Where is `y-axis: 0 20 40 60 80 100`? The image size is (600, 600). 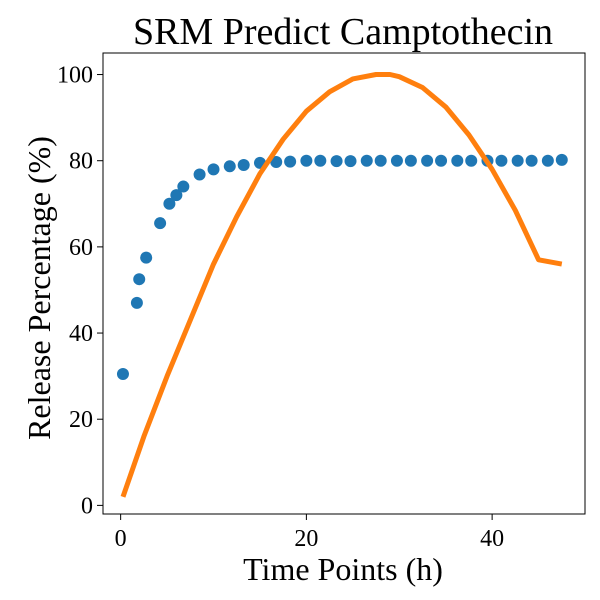 y-axis: 0 20 40 60 80 100 is located at coordinates (80, 291).